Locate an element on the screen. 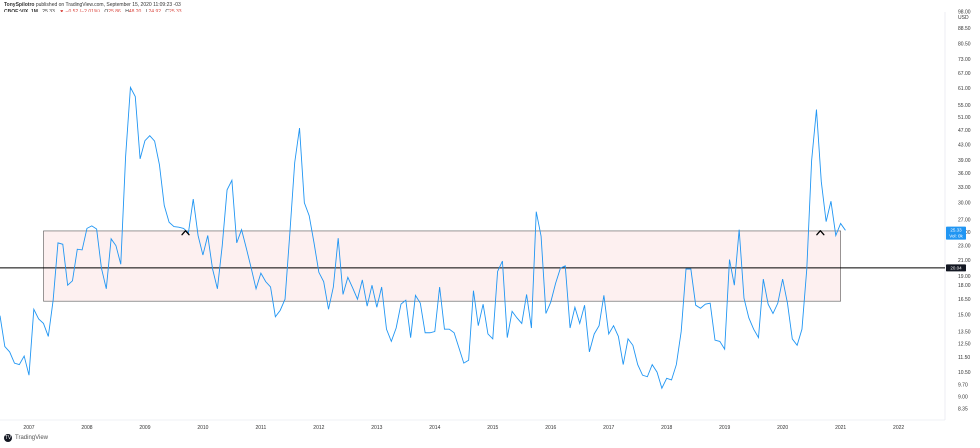 This screenshot has width=980, height=448. price-tick-label: 43.00 is located at coordinates (964, 146).